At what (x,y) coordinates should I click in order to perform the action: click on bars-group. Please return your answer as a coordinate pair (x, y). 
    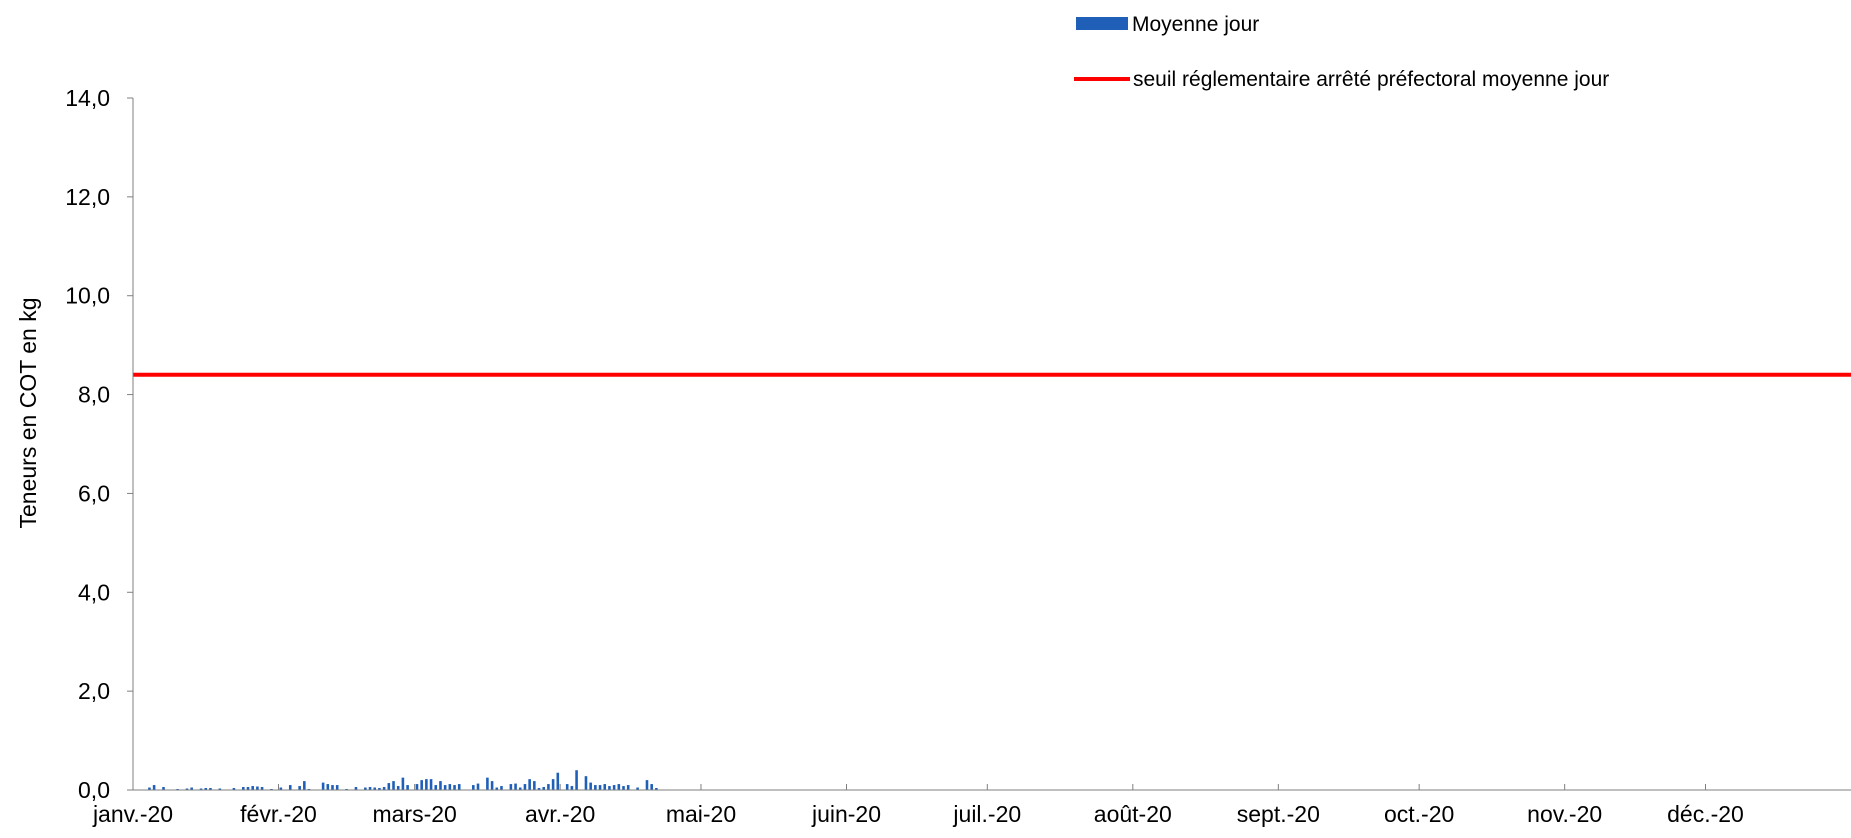
    Looking at the image, I should click on (424, 780).